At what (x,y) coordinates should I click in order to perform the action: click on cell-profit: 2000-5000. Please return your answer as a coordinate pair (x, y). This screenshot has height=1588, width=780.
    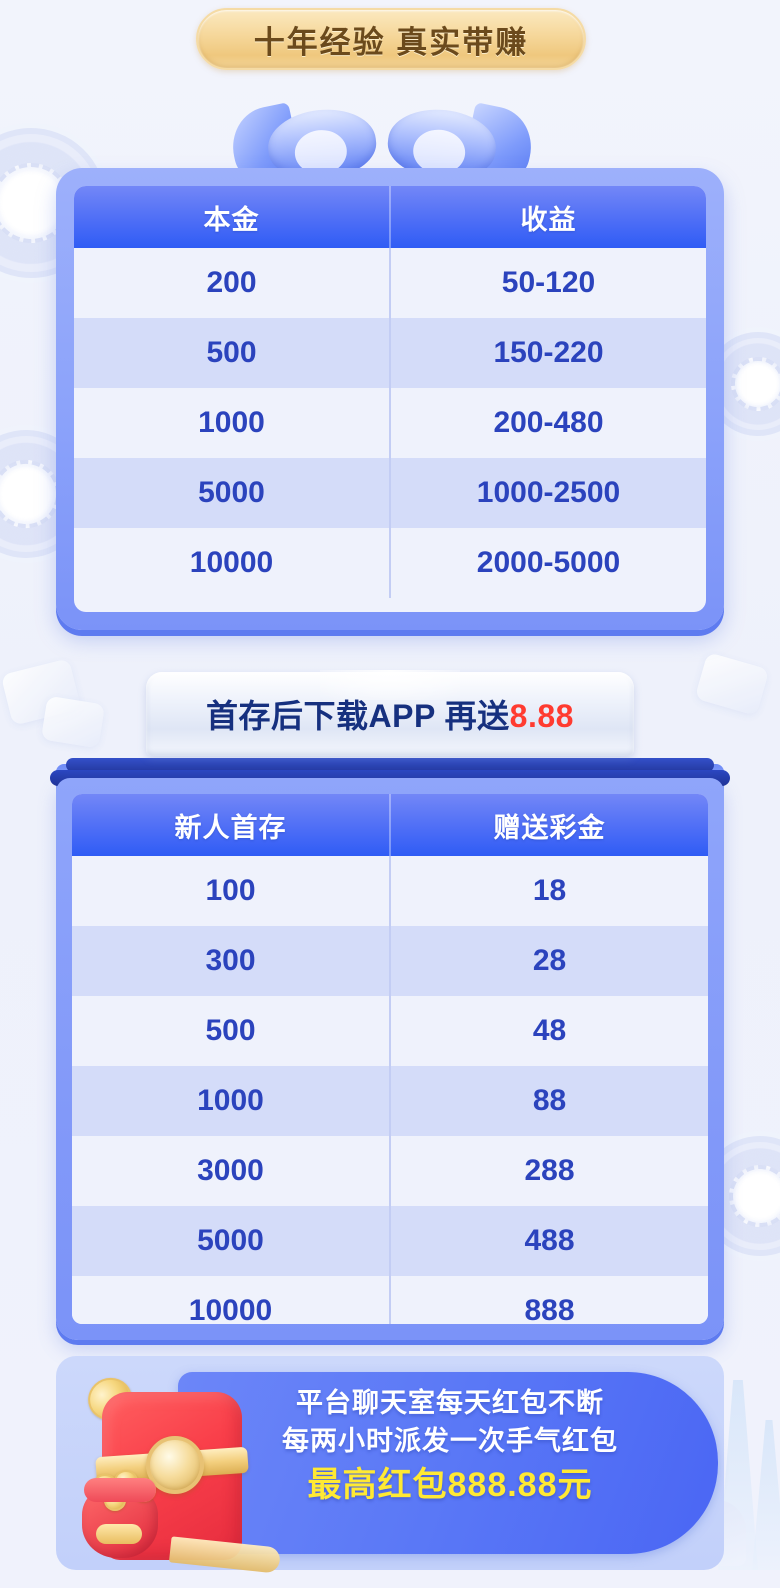
    Looking at the image, I should click on (547, 563).